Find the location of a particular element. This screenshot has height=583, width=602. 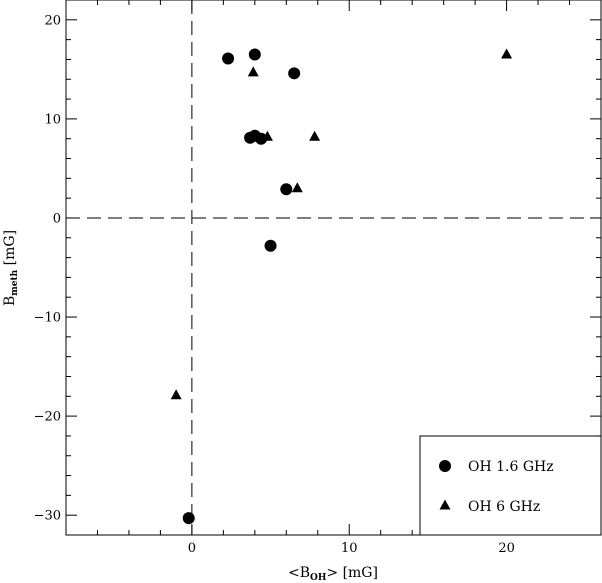

legend-label-oh-1-6: OH 1.6 GHz is located at coordinates (511, 467).